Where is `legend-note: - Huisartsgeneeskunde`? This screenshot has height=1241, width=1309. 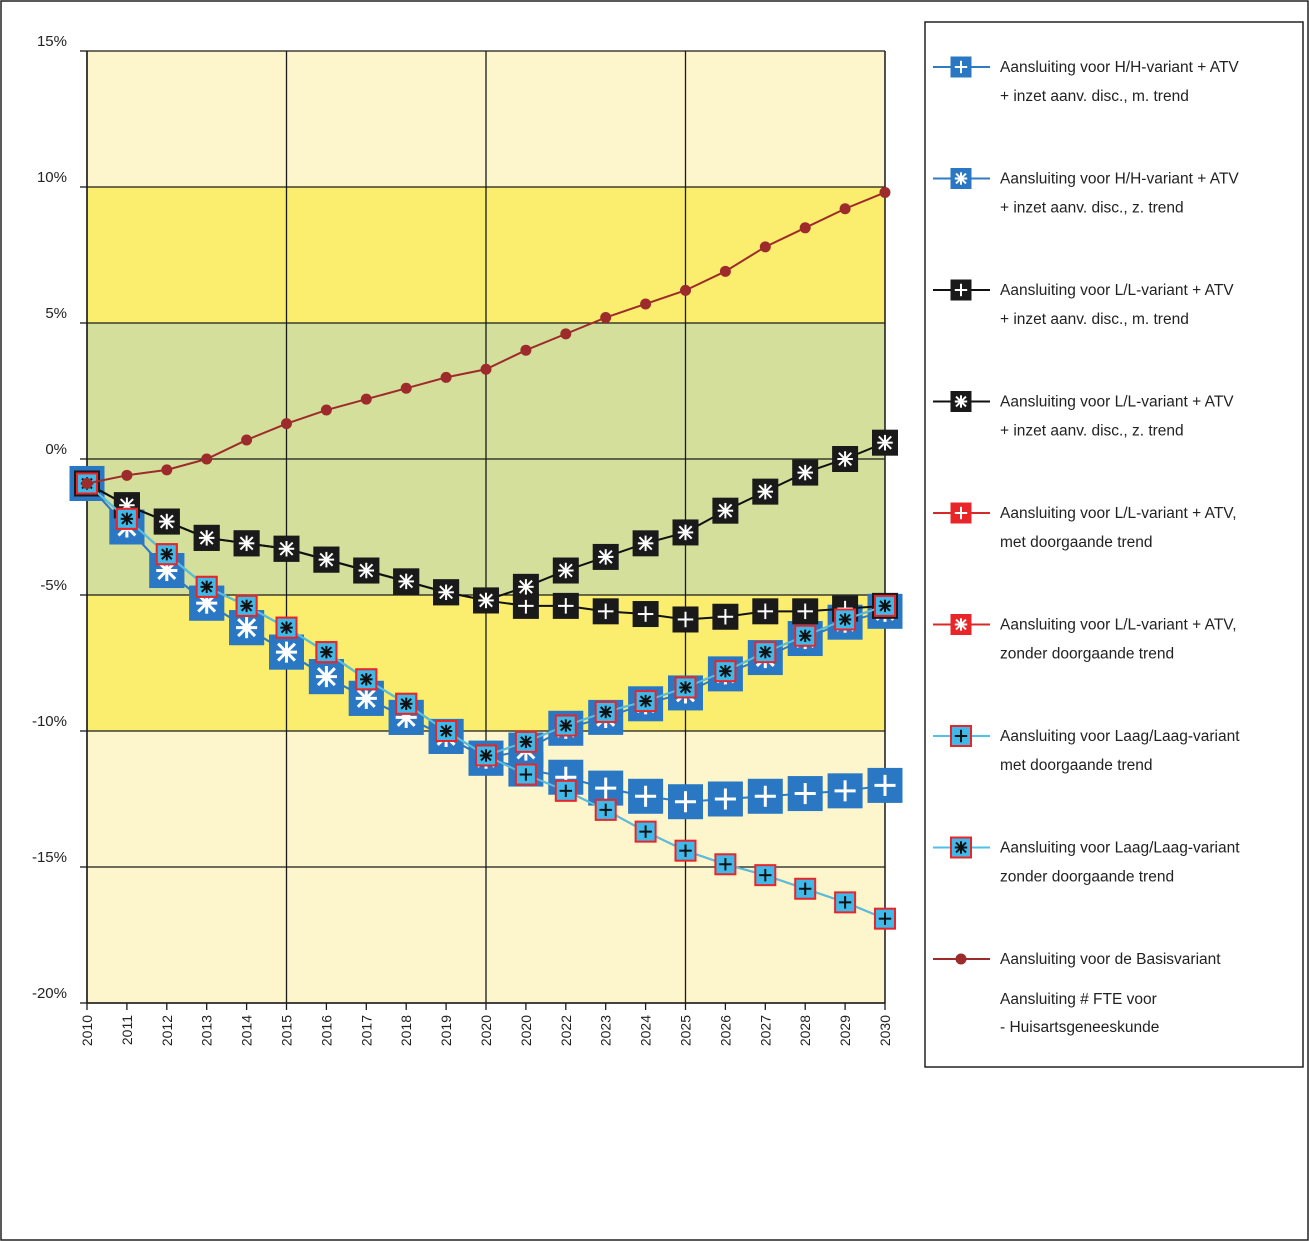 legend-note: - Huisartsgeneeskunde is located at coordinates (1079, 1027).